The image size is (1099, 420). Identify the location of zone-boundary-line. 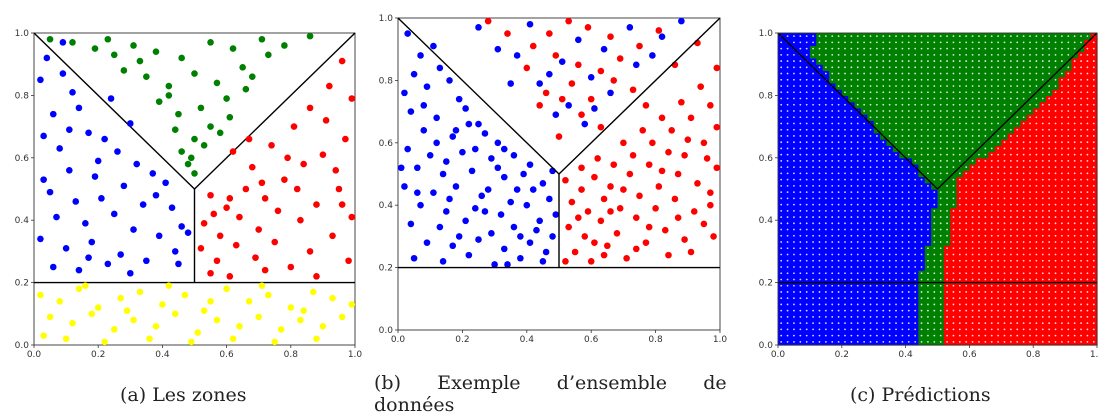
(114, 111).